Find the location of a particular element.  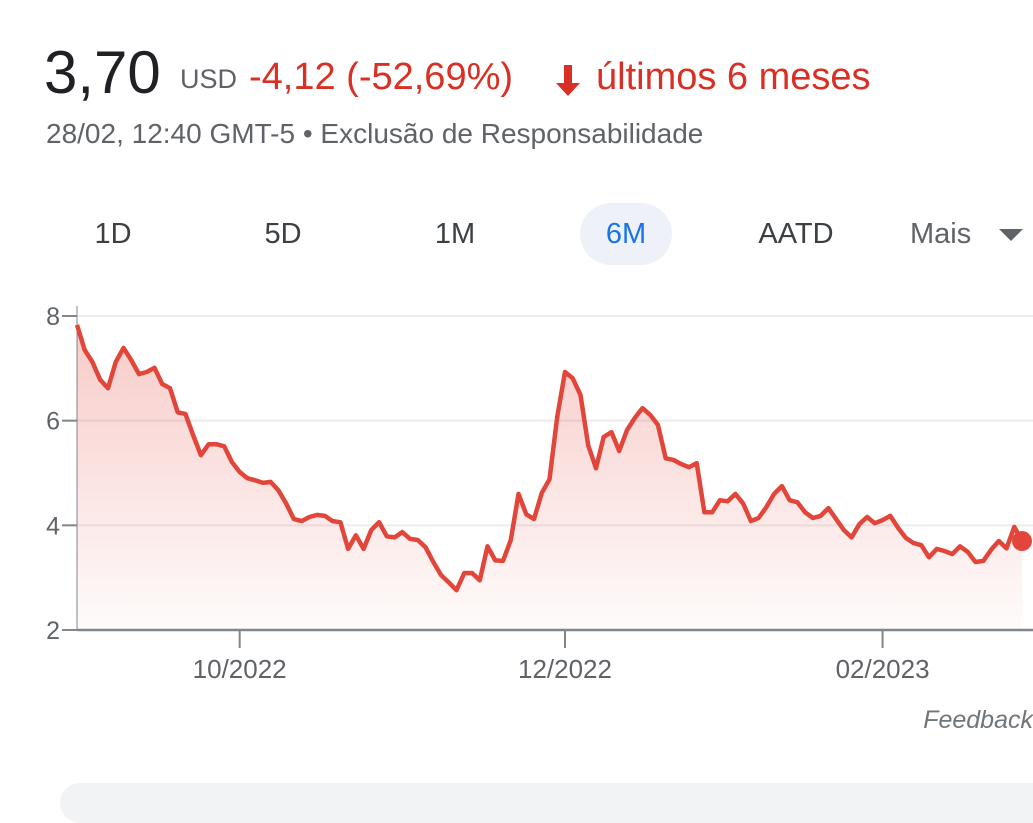

currency: USD is located at coordinates (209, 79).